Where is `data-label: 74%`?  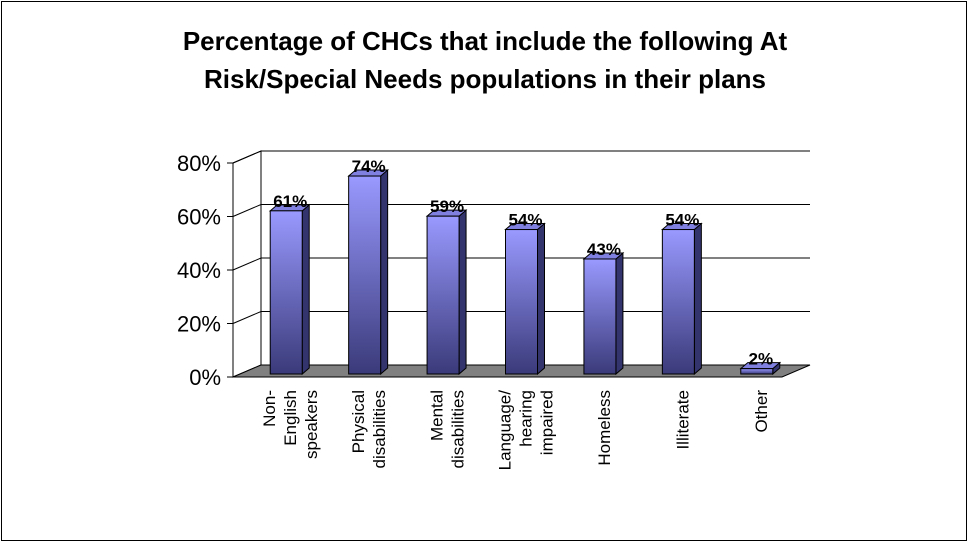 data-label: 74% is located at coordinates (369, 166).